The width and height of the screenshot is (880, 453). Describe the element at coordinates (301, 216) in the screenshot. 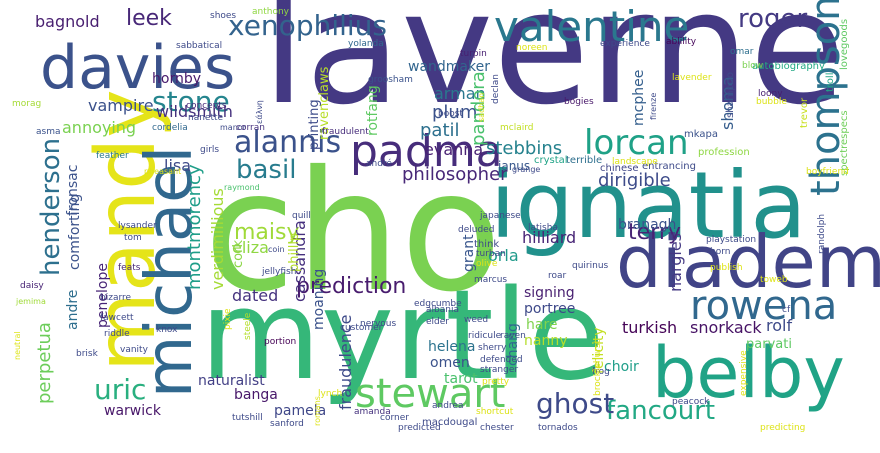

I see `word: quill` at that location.